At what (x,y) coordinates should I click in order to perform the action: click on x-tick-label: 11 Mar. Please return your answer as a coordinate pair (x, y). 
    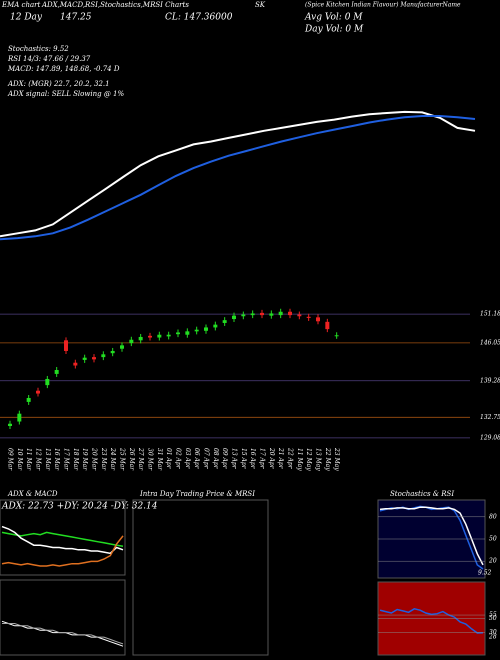
    Looking at the image, I should click on (28, 459).